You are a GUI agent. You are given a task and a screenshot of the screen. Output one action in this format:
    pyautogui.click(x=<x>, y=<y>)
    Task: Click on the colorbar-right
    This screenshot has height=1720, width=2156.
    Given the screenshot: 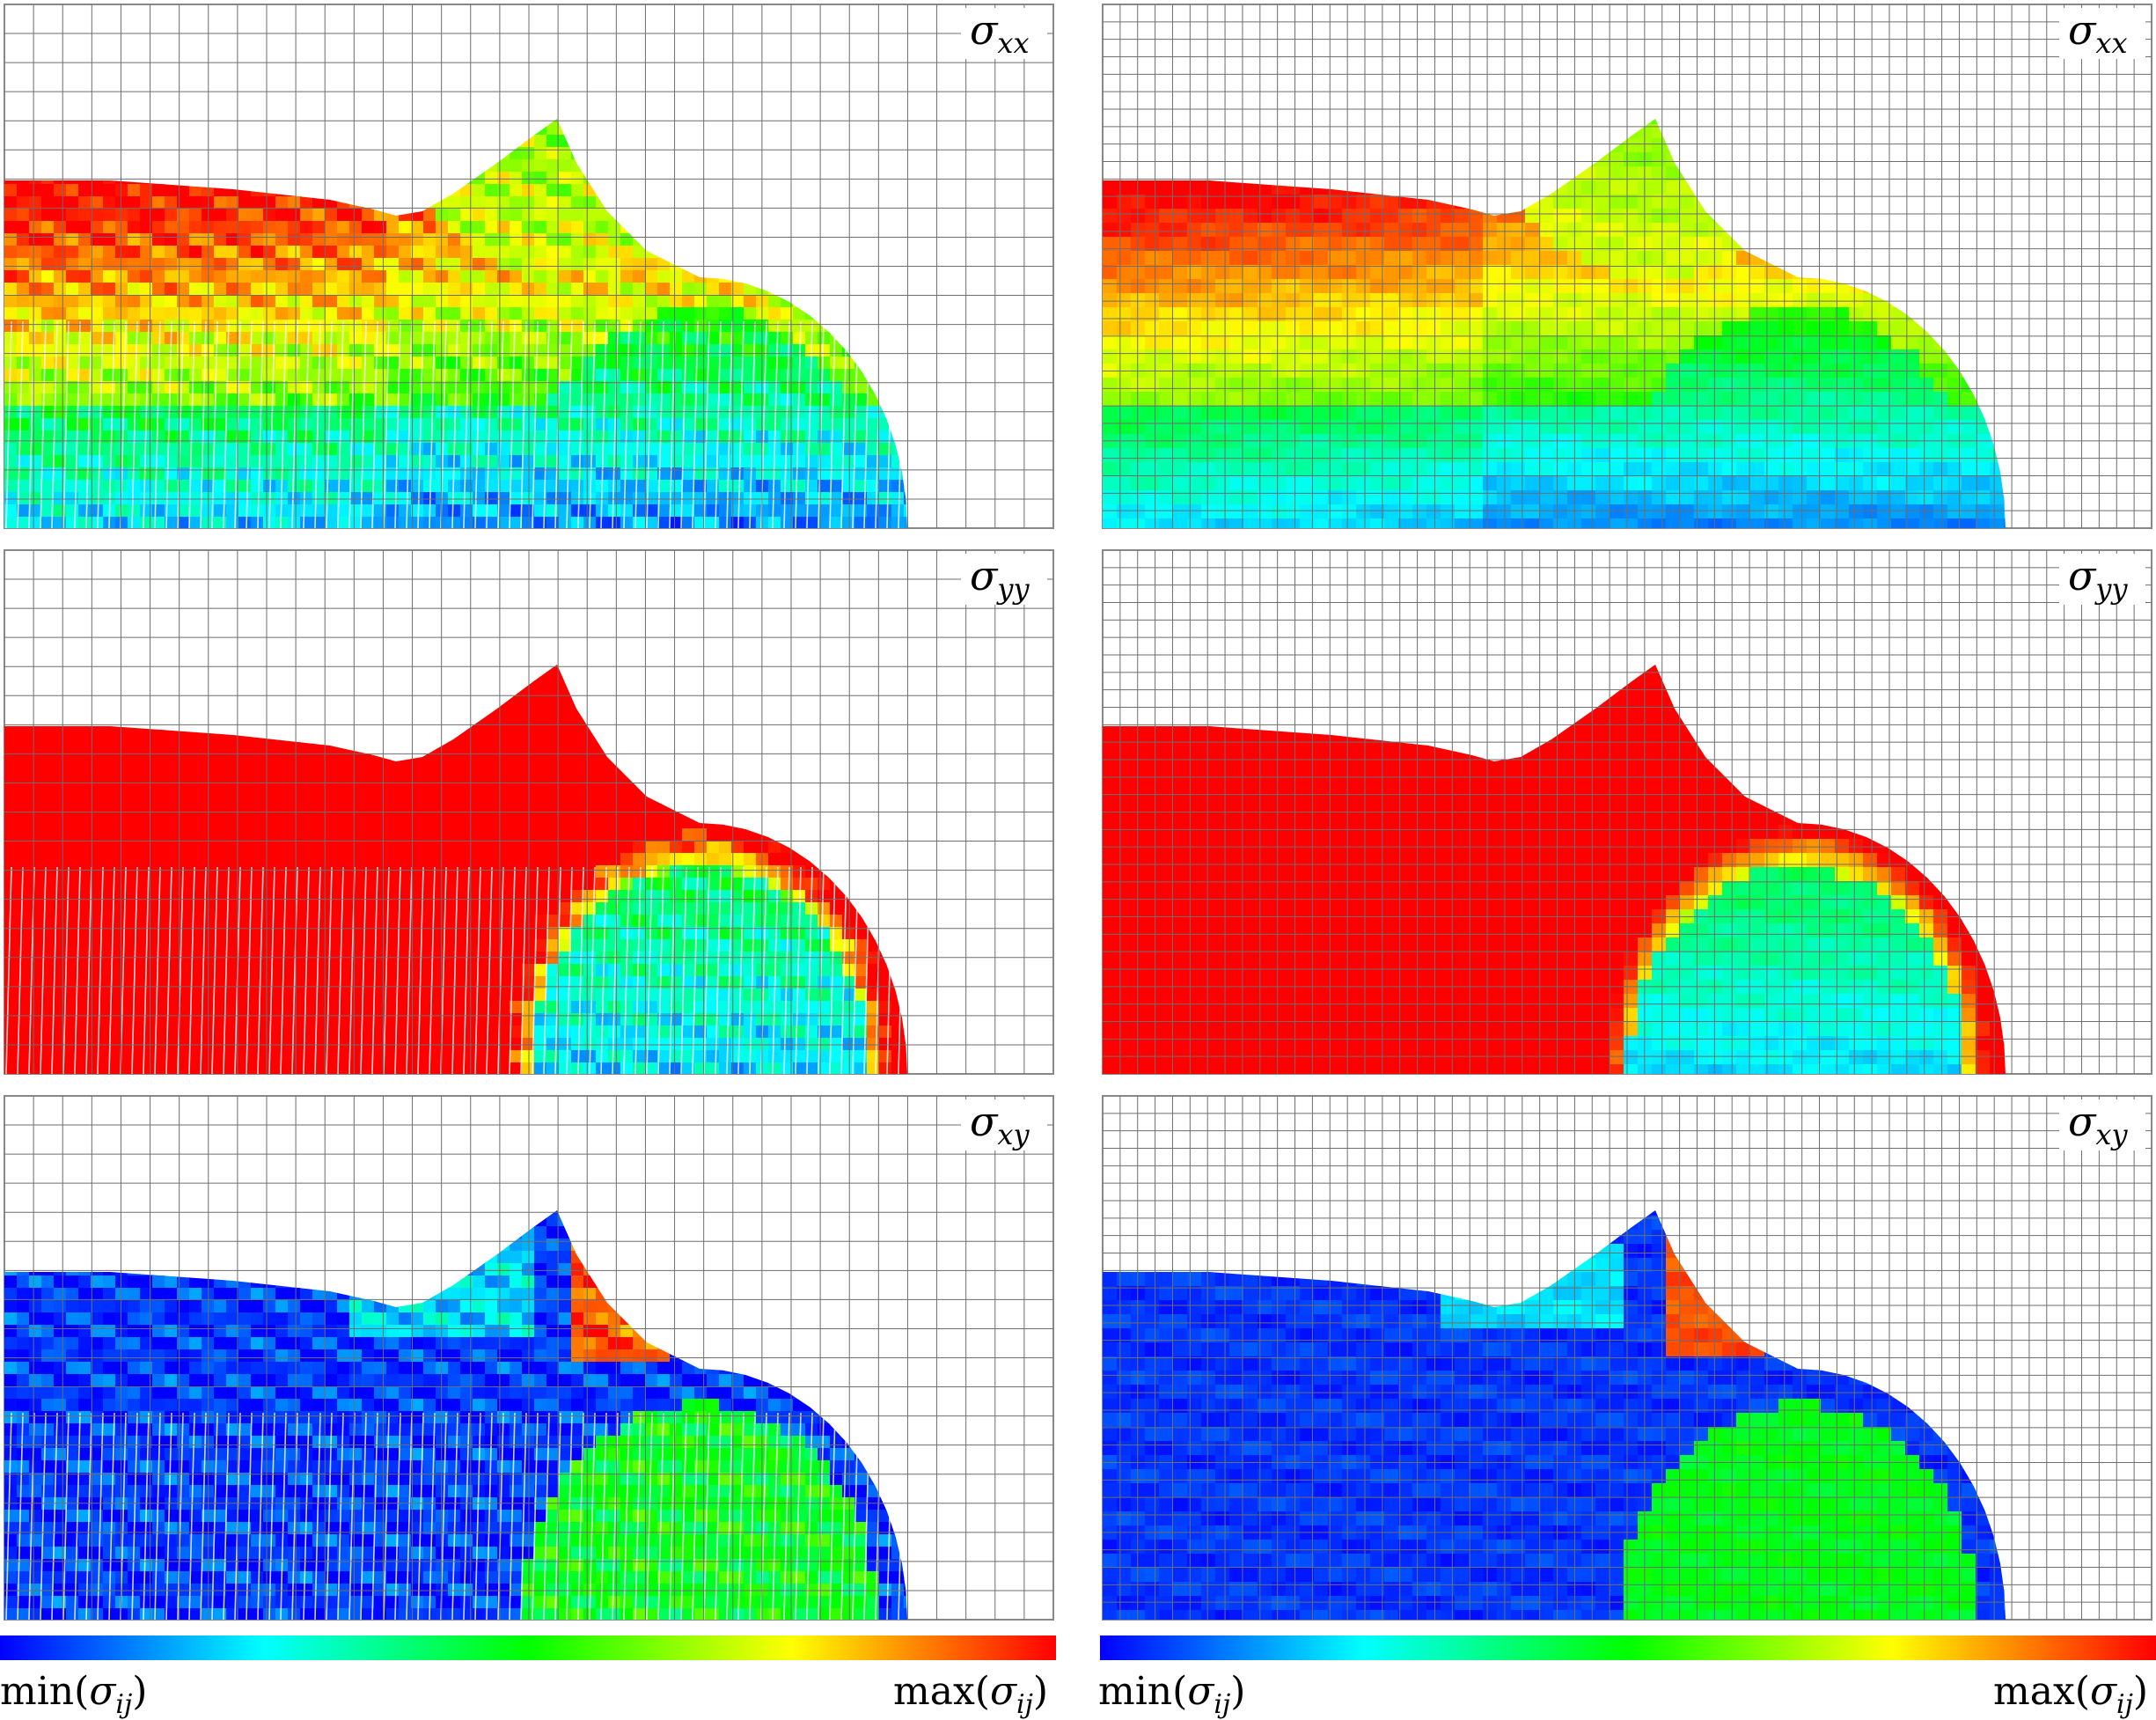 What is the action you would take?
    pyautogui.click(x=1628, y=1647)
    